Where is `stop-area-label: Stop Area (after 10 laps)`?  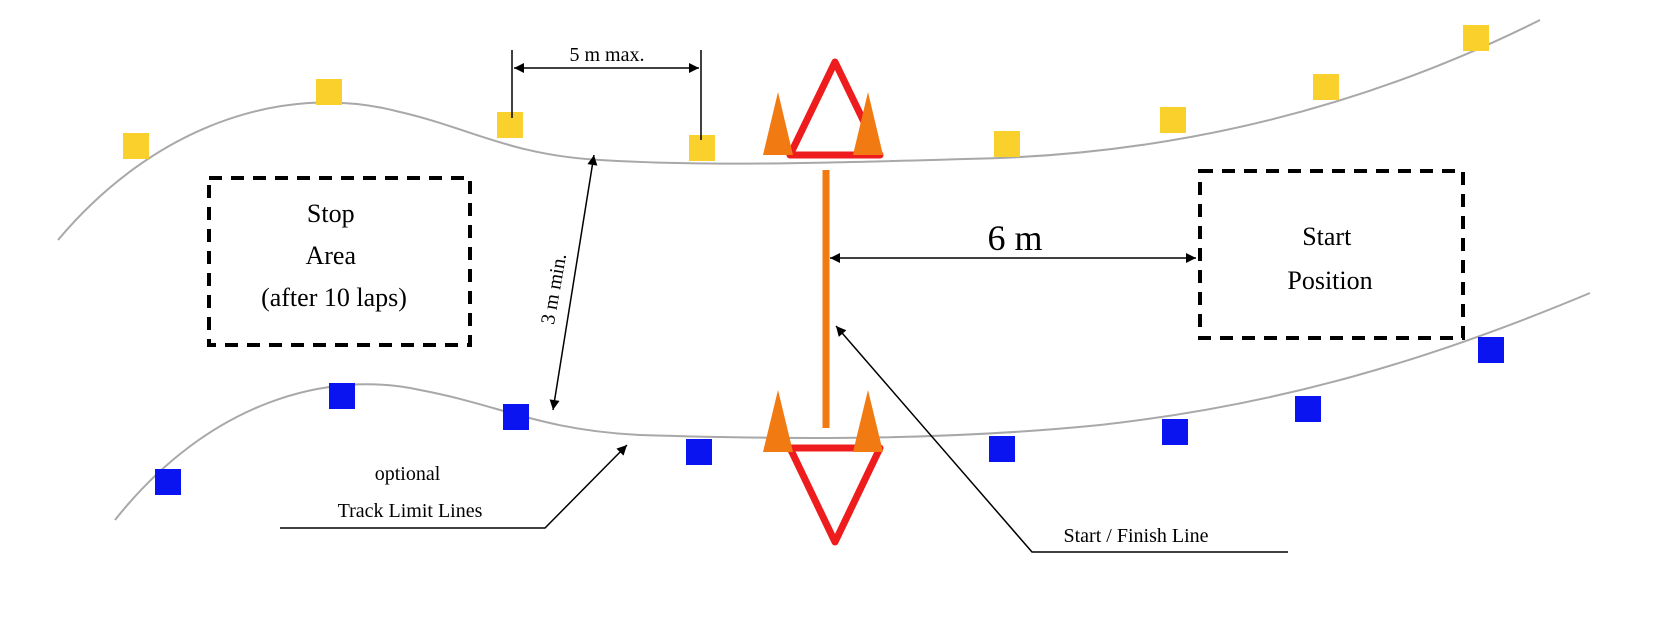 stop-area-label: Stop Area (after 10 laps) is located at coordinates (334, 255).